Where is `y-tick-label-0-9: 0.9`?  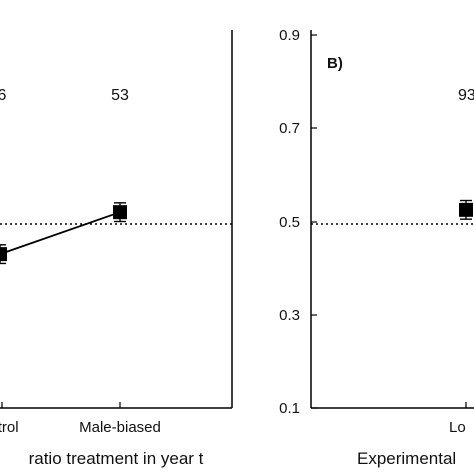
y-tick-label-0-9: 0.9 is located at coordinates (289, 35).